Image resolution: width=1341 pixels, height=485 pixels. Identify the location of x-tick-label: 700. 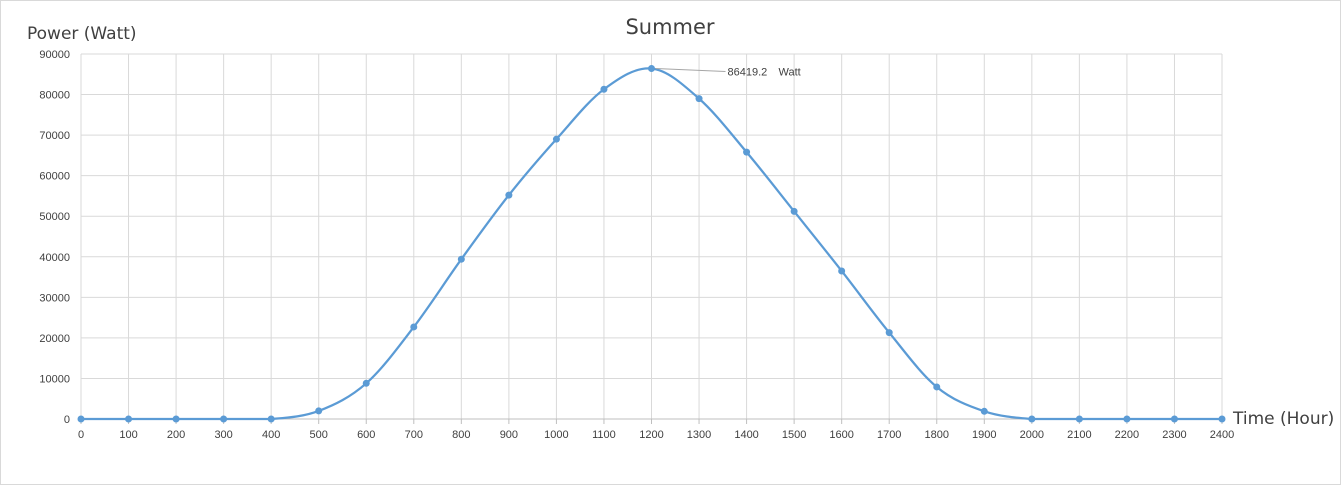
(414, 435).